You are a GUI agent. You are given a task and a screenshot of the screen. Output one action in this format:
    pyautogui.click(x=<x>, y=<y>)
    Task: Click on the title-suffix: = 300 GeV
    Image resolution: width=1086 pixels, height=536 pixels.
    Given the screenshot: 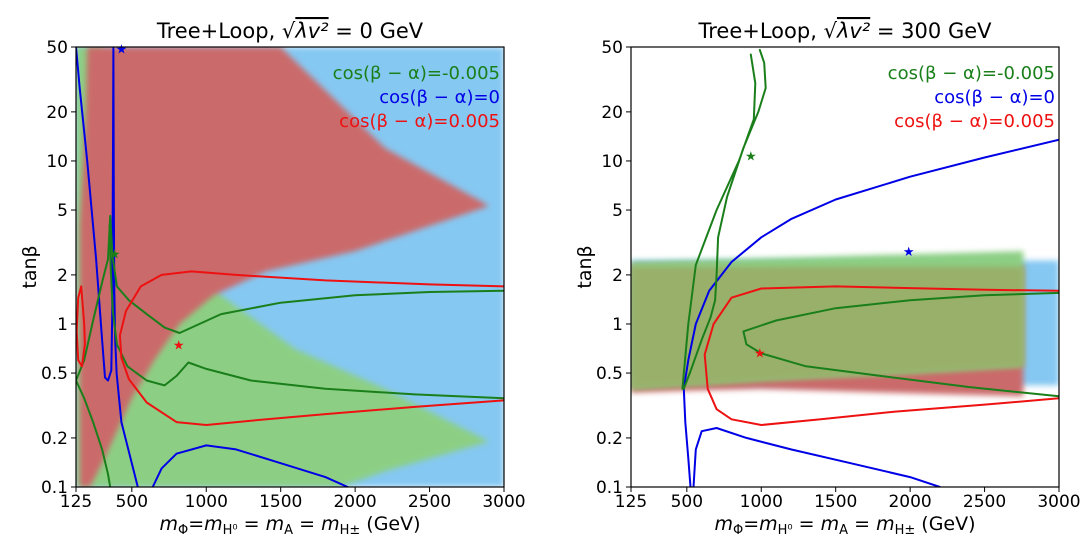 What is the action you would take?
    pyautogui.click(x=931, y=31)
    